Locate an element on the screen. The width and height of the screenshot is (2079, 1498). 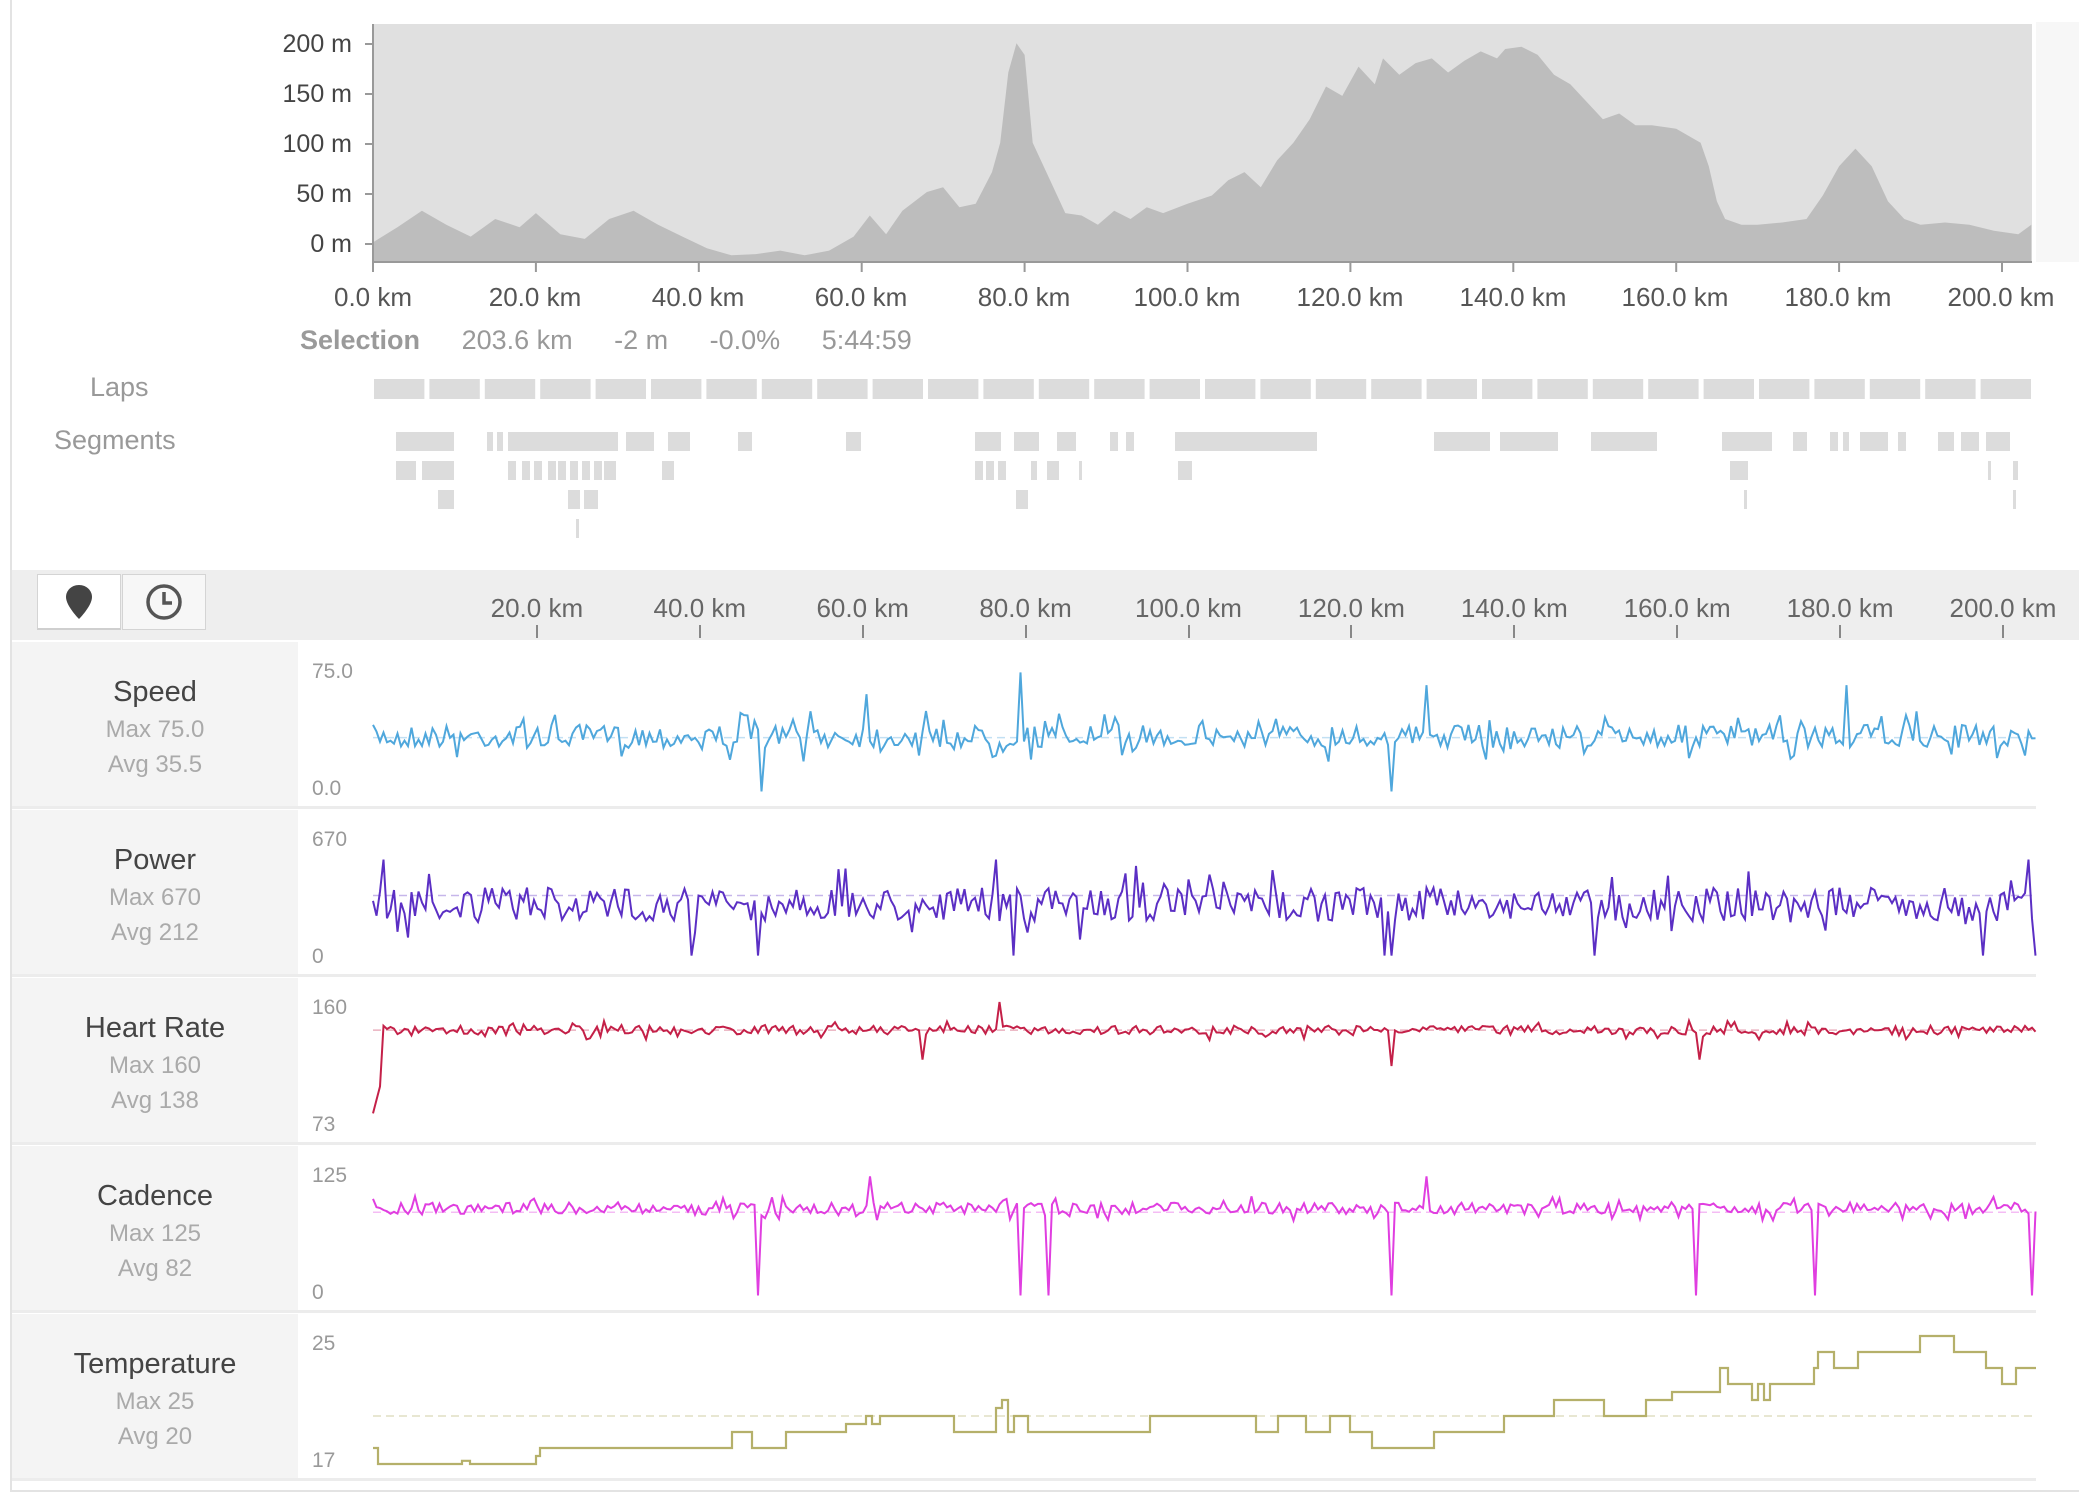
elevation-x-label: 100.0 km is located at coordinates (1187, 297).